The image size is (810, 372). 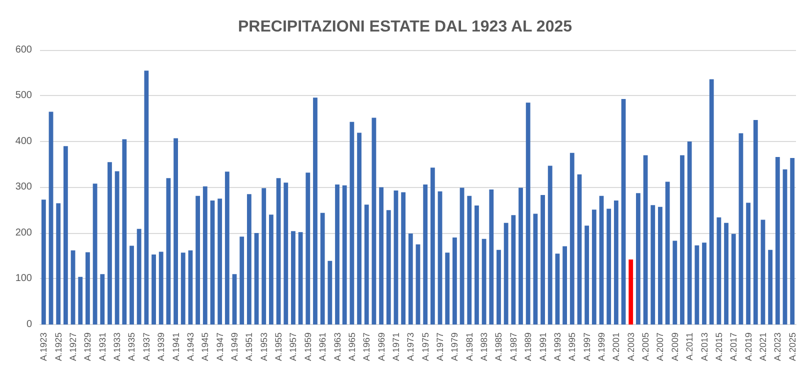 I want to click on x-tick-label: A.2003, so click(x=631, y=347).